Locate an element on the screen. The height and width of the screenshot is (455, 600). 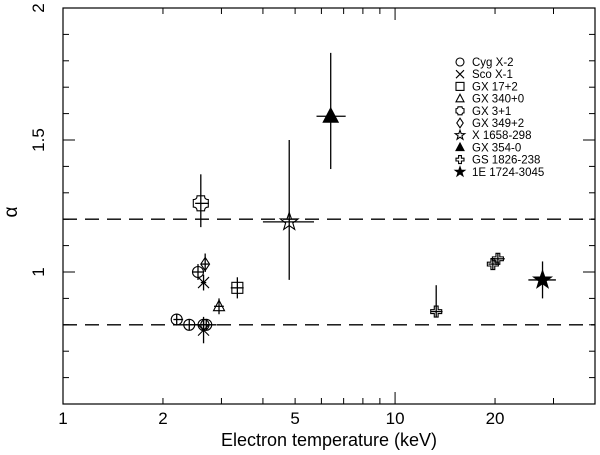
legend-entry: GS 1826-238 is located at coordinates (497, 161).